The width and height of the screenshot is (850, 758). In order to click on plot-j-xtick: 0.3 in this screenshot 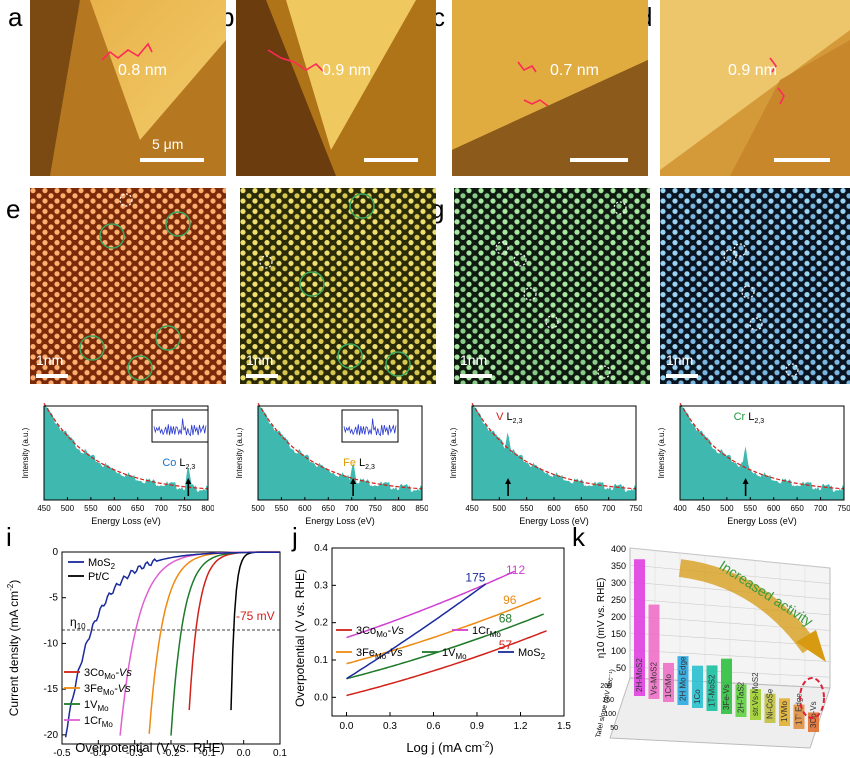, I will do `click(390, 726)`.